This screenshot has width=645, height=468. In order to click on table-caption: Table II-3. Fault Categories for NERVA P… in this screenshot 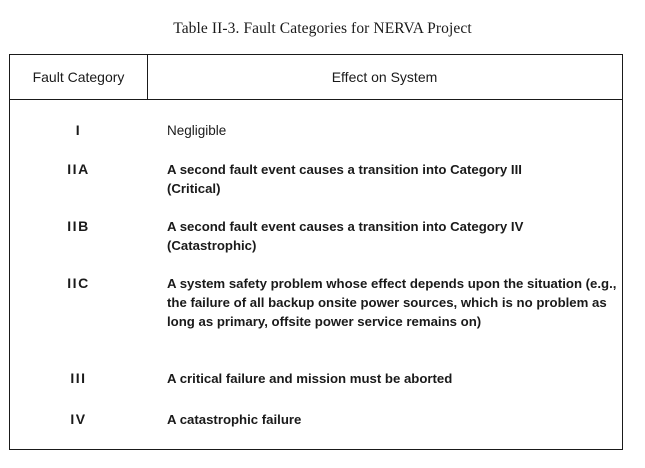, I will do `click(322, 28)`.